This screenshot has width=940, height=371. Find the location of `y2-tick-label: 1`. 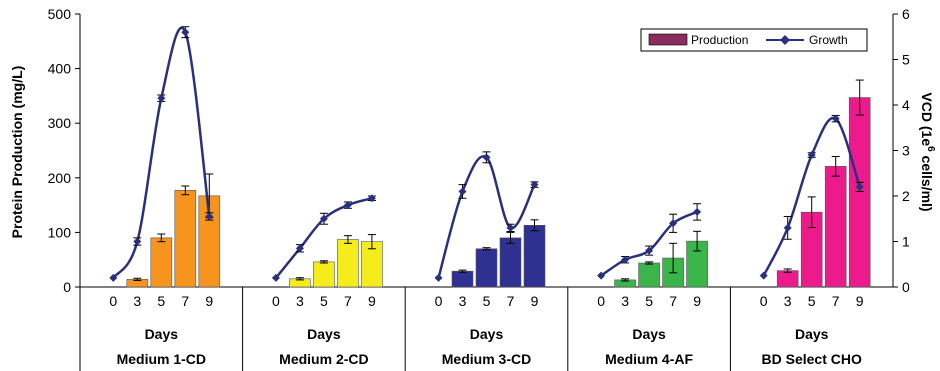

y2-tick-label: 1 is located at coordinates (906, 242).